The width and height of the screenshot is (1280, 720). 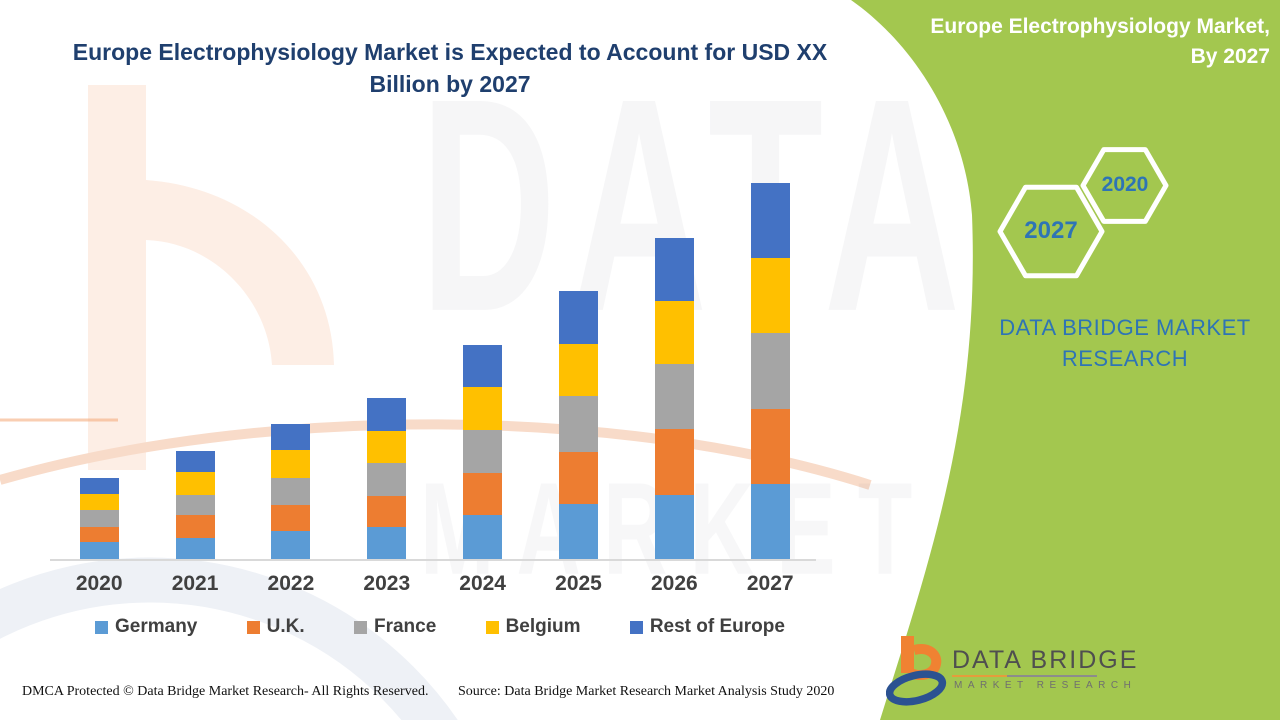 I want to click on bar-2023, so click(x=387, y=478).